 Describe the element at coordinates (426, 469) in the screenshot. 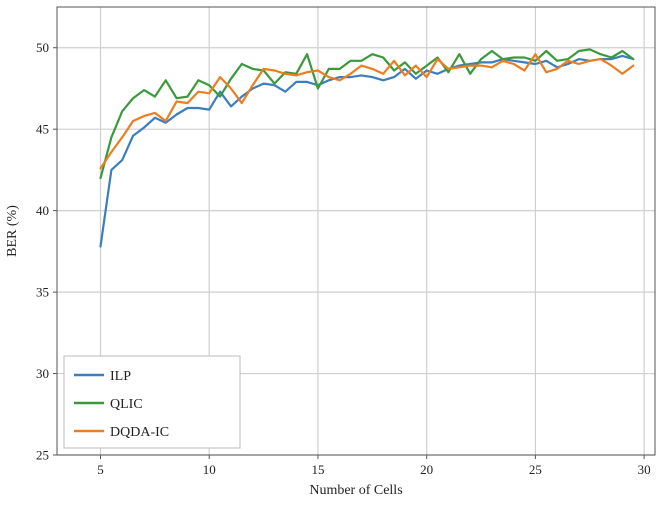

I see `x-tick-label: 20` at that location.